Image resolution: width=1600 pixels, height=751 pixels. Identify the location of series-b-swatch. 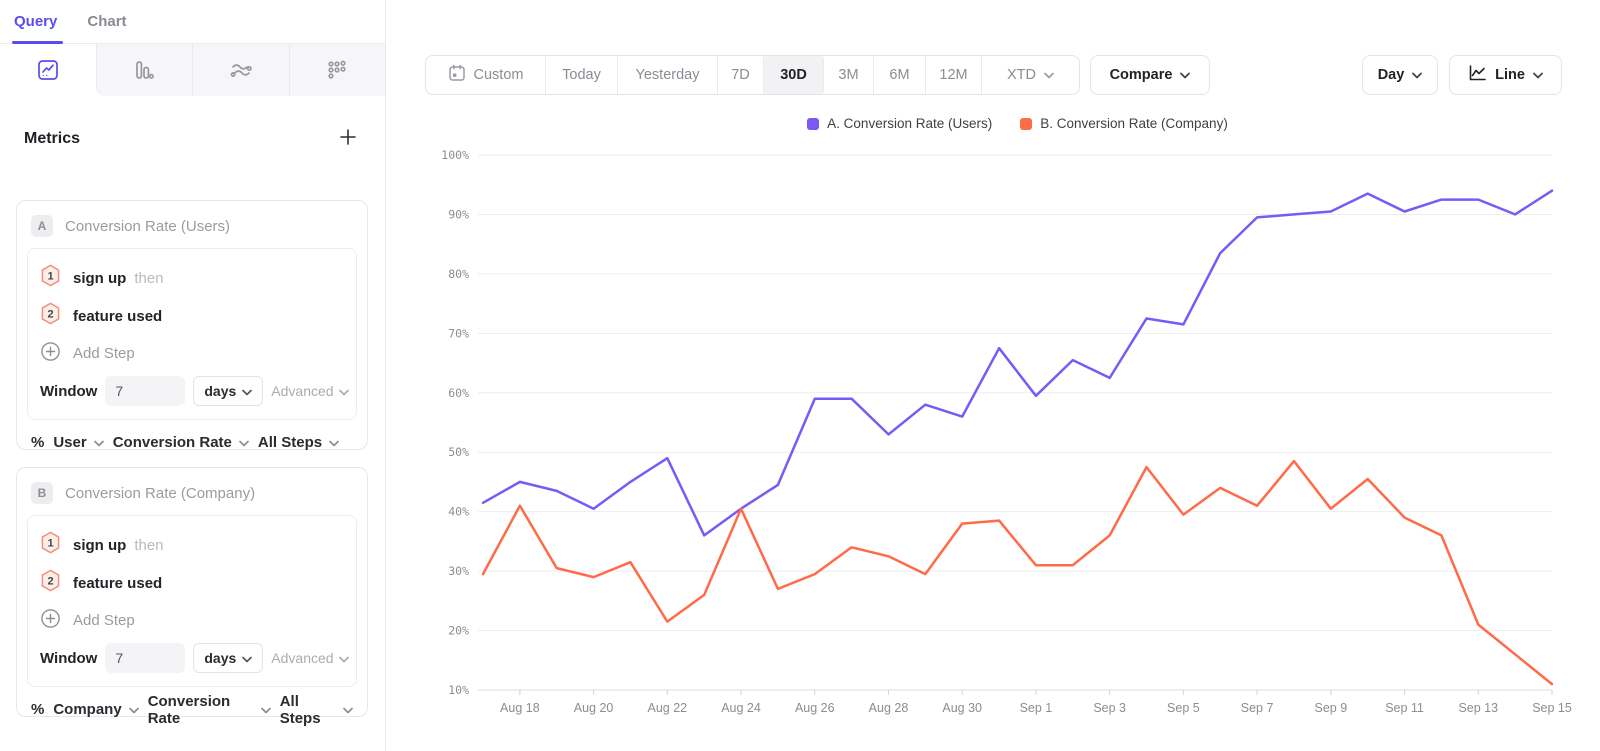
(1026, 123).